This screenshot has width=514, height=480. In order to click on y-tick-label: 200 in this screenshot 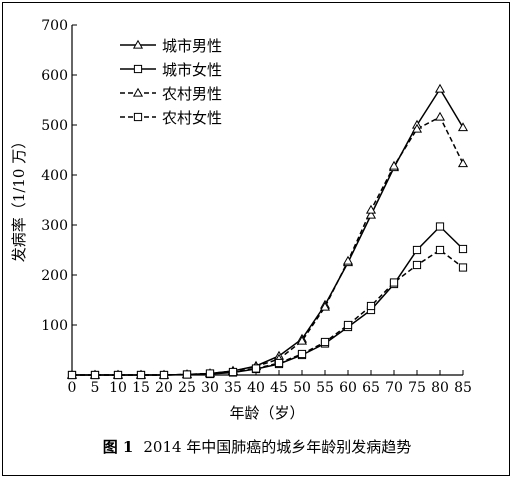, I will do `click(54, 276)`.